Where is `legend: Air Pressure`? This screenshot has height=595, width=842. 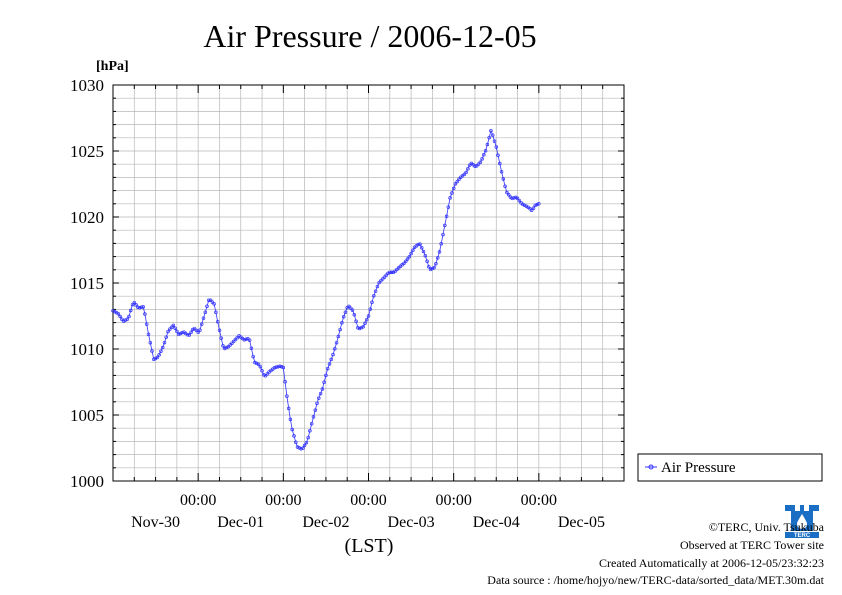
legend: Air Pressure is located at coordinates (730, 467).